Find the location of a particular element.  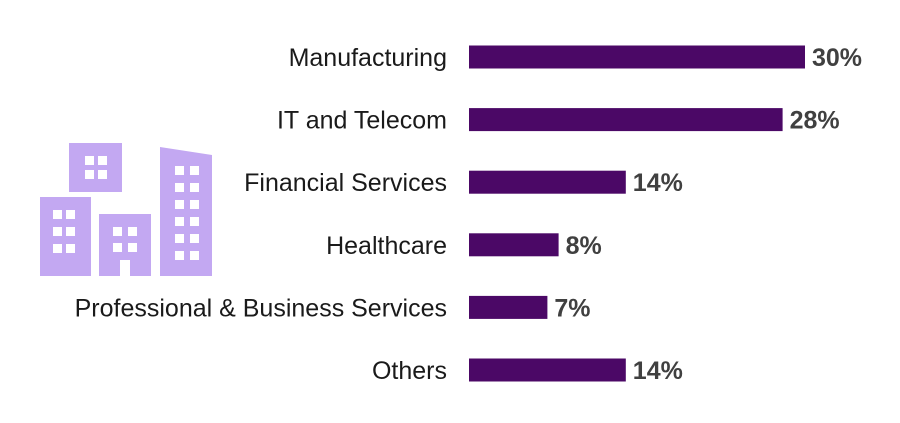

value-label-manufacturing: 30% is located at coordinates (837, 58).